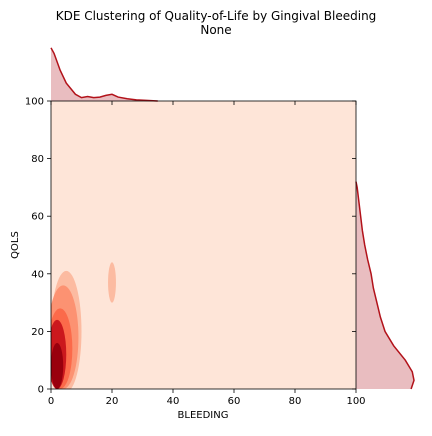 The image size is (432, 436). I want to click on marginal-y-curve, so click(385, 285).